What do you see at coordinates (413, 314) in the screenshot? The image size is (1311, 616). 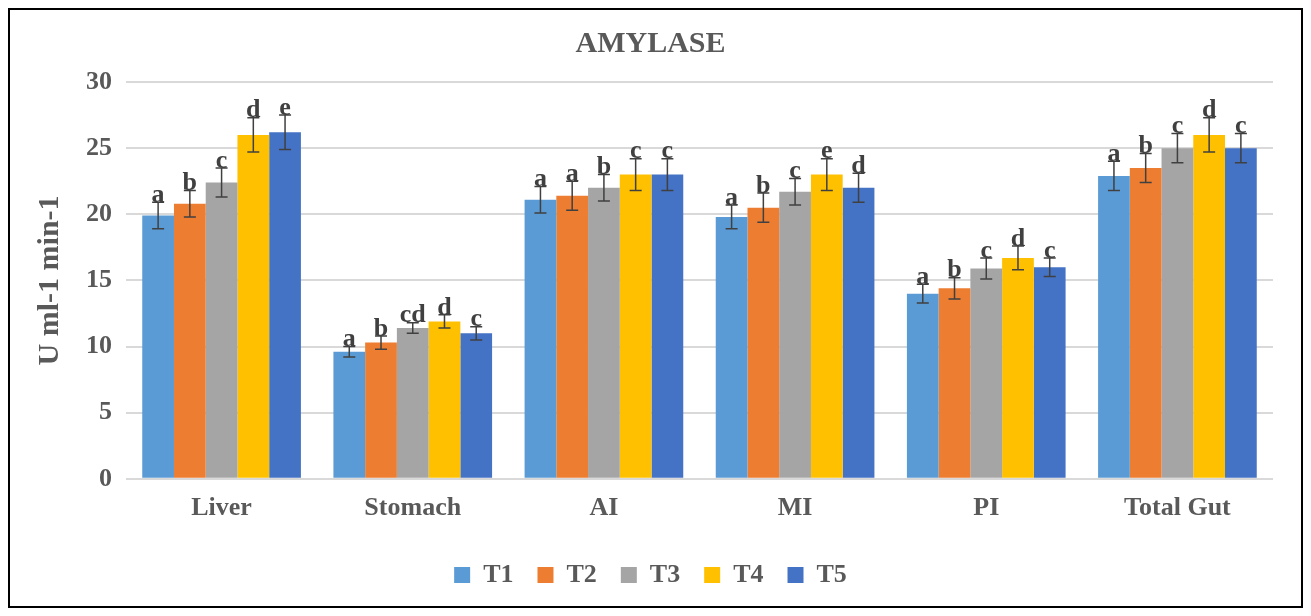 I see `data-label: cd` at bounding box center [413, 314].